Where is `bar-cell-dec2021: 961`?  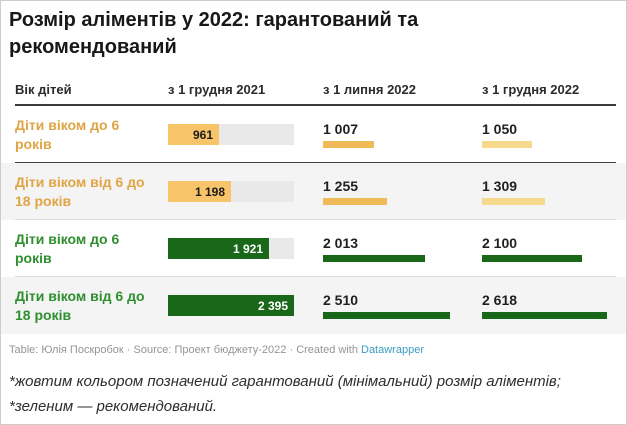
bar-cell-dec2021: 961 is located at coordinates (245, 135).